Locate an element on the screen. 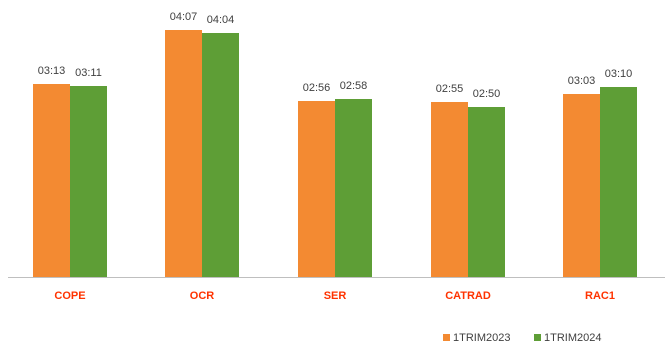 This screenshot has height=345, width=670. value-label-ocr-1trim2024: 04:04 is located at coordinates (221, 20).